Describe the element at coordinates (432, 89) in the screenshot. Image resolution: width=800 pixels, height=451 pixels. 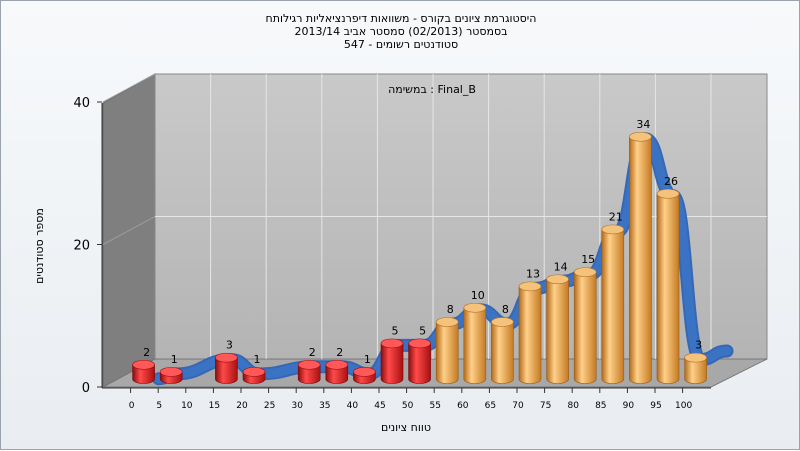
I see `chart-annotation: במשימה : Final_B` at that location.